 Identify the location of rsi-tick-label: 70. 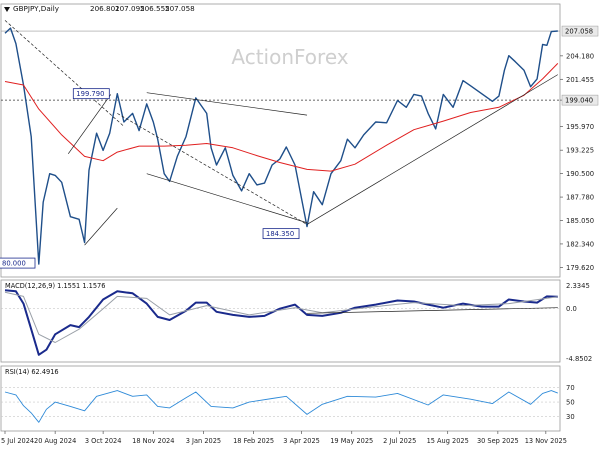
(570, 388).